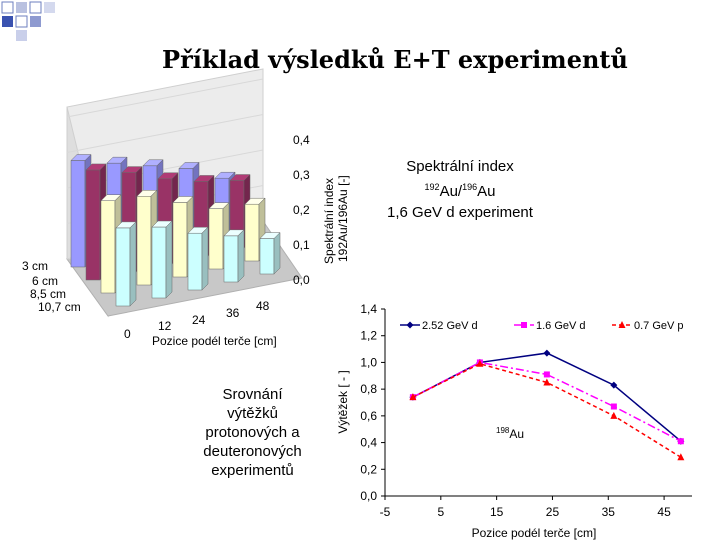 This screenshot has width=720, height=540. What do you see at coordinates (368, 309) in the screenshot?
I see `y-tick-label: 1,4` at bounding box center [368, 309].